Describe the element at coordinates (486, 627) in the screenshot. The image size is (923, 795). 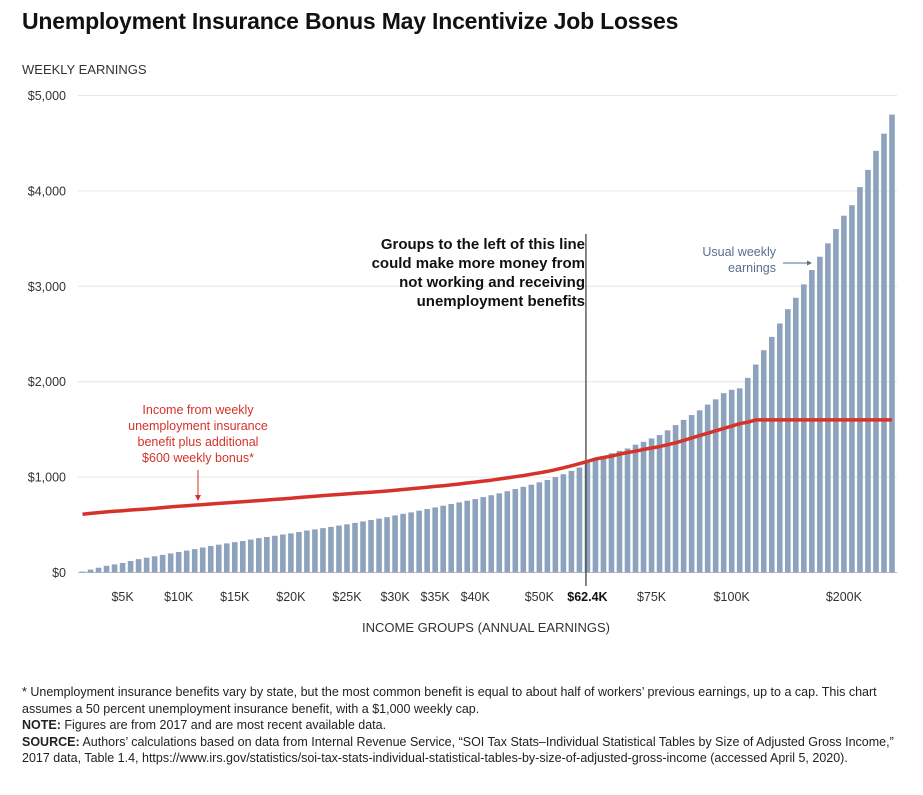
I see `x-axis-title: INCOME GROUPS (ANNUAL EARNINGS)` at that location.